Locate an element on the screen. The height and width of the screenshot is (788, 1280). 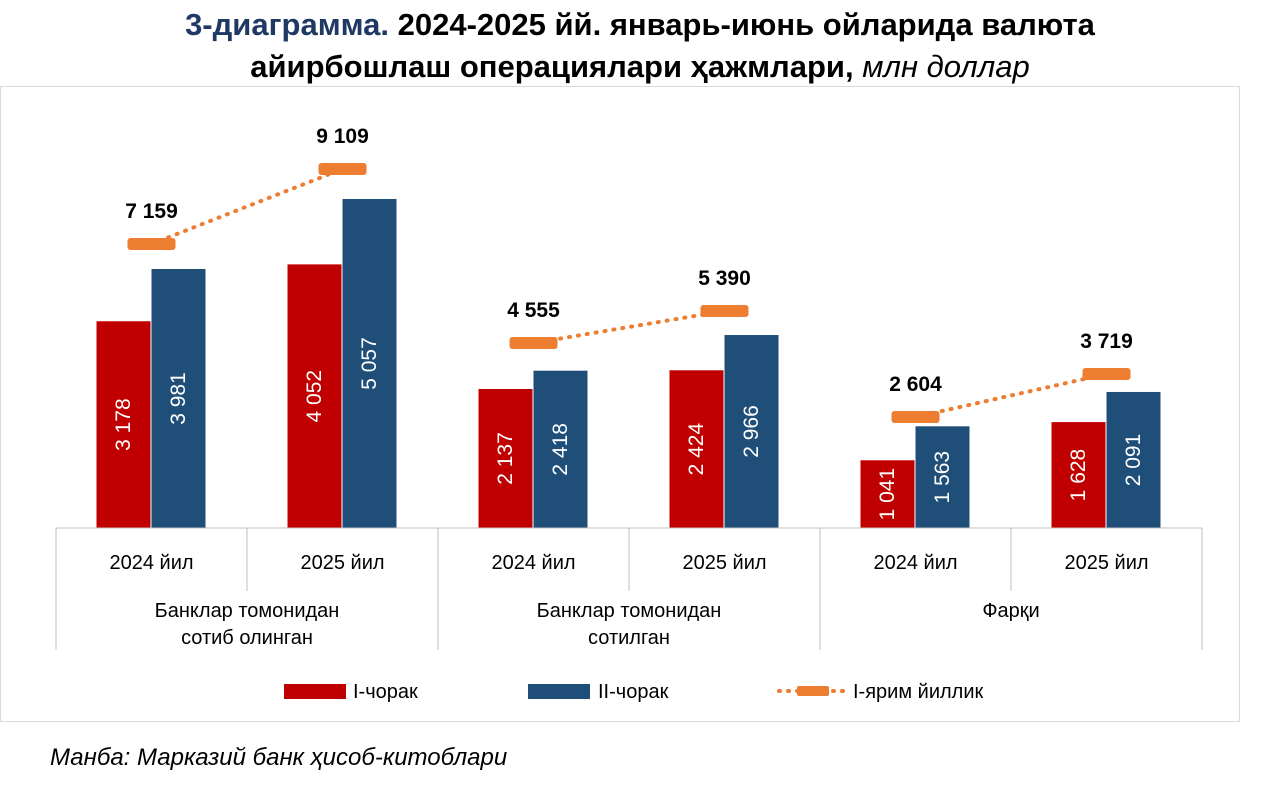
half-label-diff-1: 3 719 is located at coordinates (1106, 341).